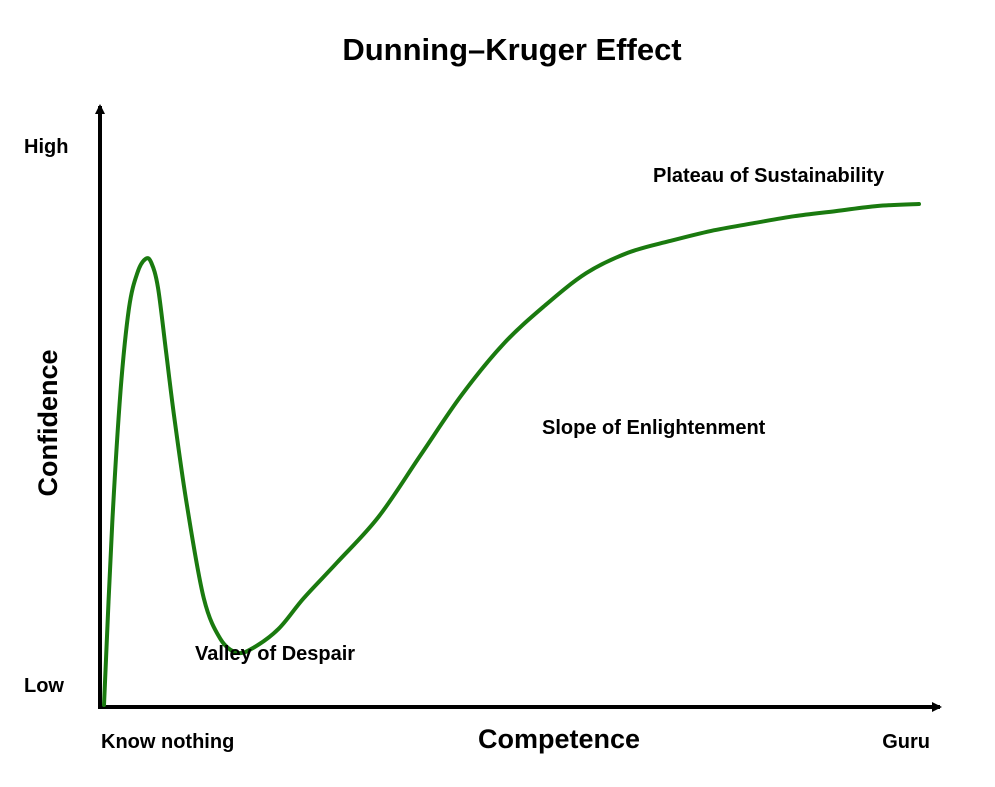 This screenshot has height=787, width=995. What do you see at coordinates (654, 428) in the screenshot?
I see `annotation-slope-of-enlightenment: Slope of Enlightenment` at bounding box center [654, 428].